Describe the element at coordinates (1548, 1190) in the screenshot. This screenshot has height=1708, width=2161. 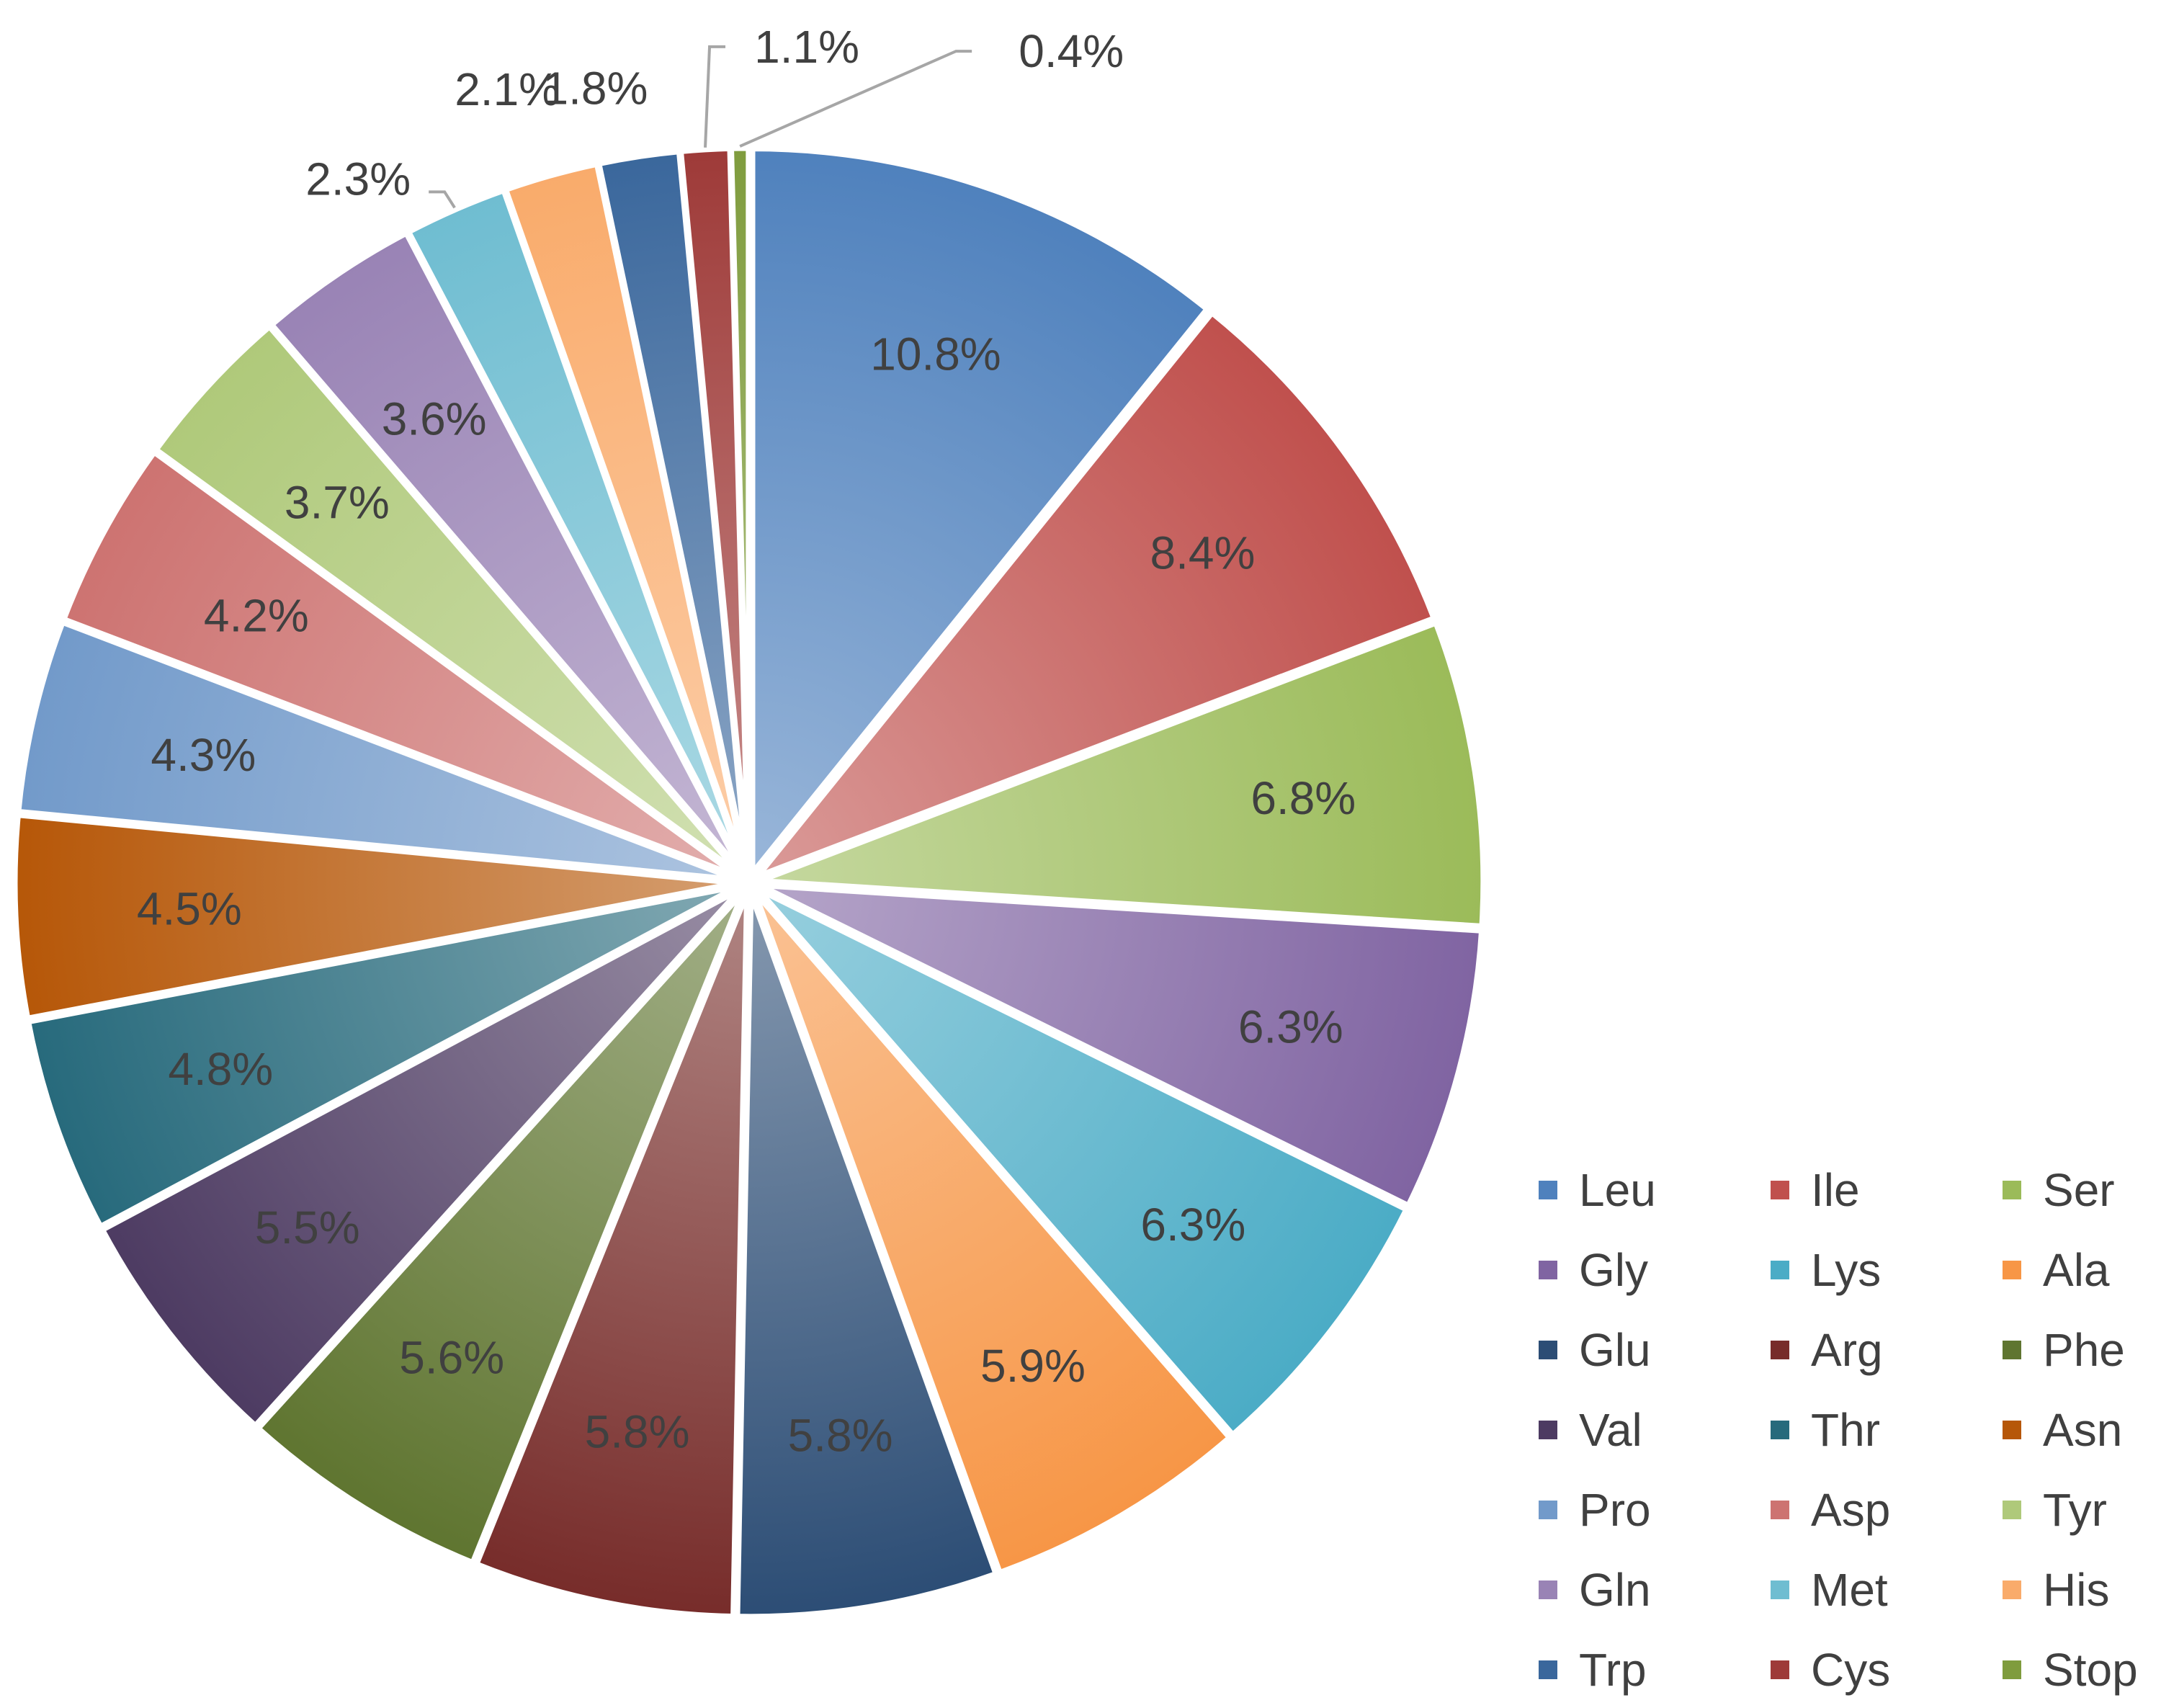
I see `legend-swatch-leu` at that location.